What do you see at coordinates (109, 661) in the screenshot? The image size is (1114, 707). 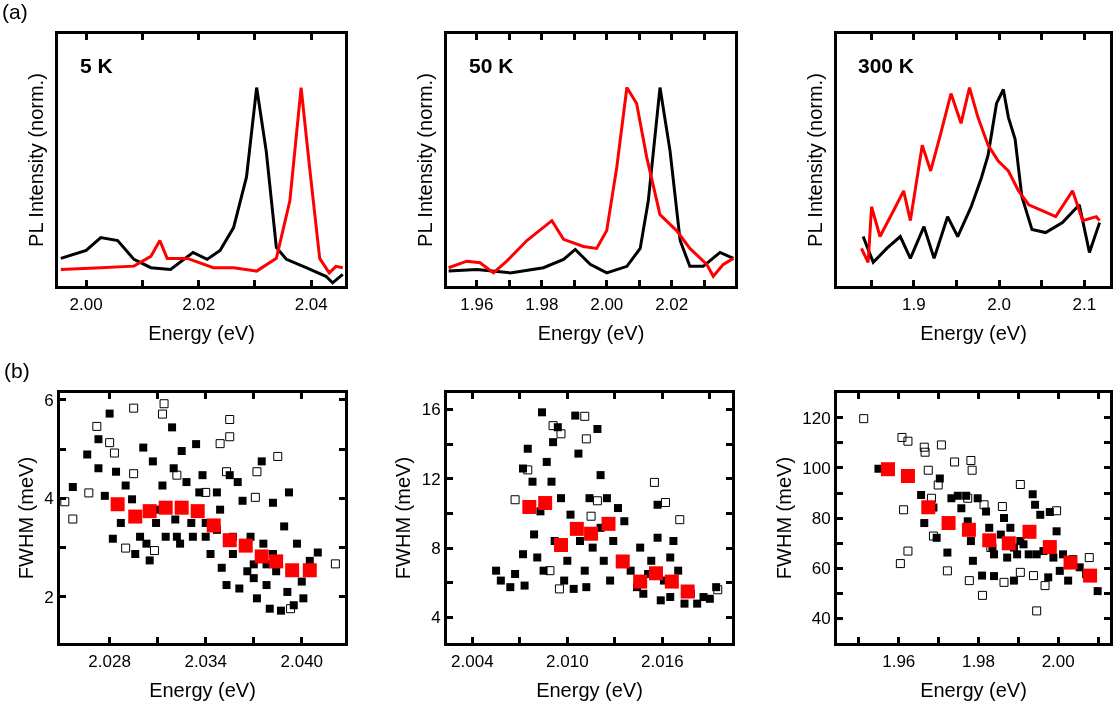 I see `x-tick-label: 2.028` at bounding box center [109, 661].